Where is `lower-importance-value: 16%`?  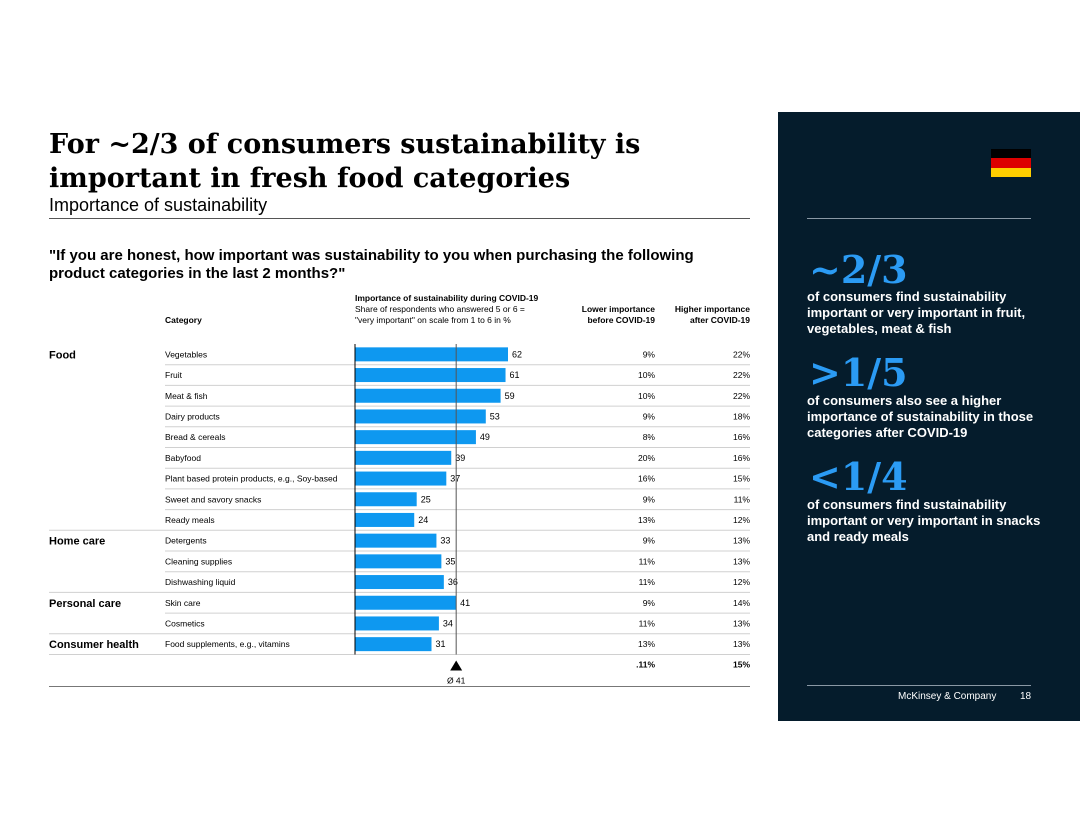 lower-importance-value: 16% is located at coordinates (646, 479).